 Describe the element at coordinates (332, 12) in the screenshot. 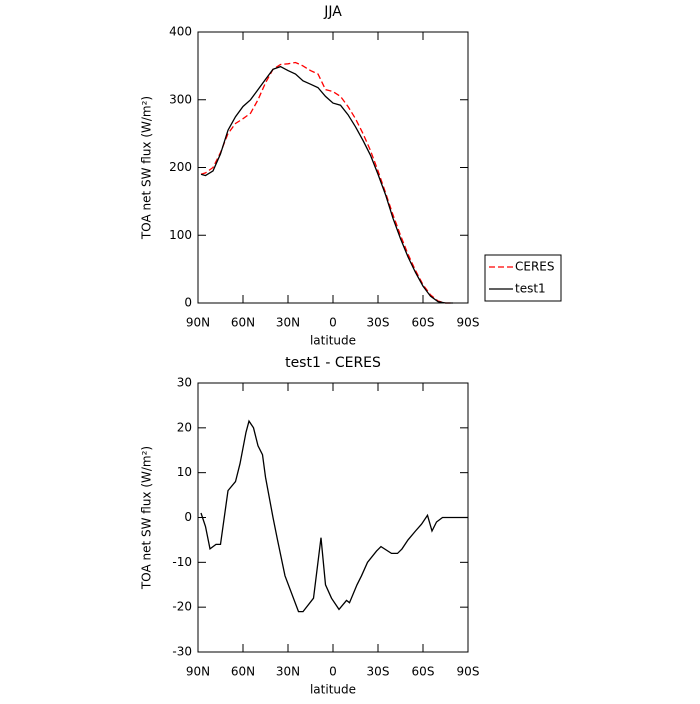

I see `chart-title: JJA` at that location.